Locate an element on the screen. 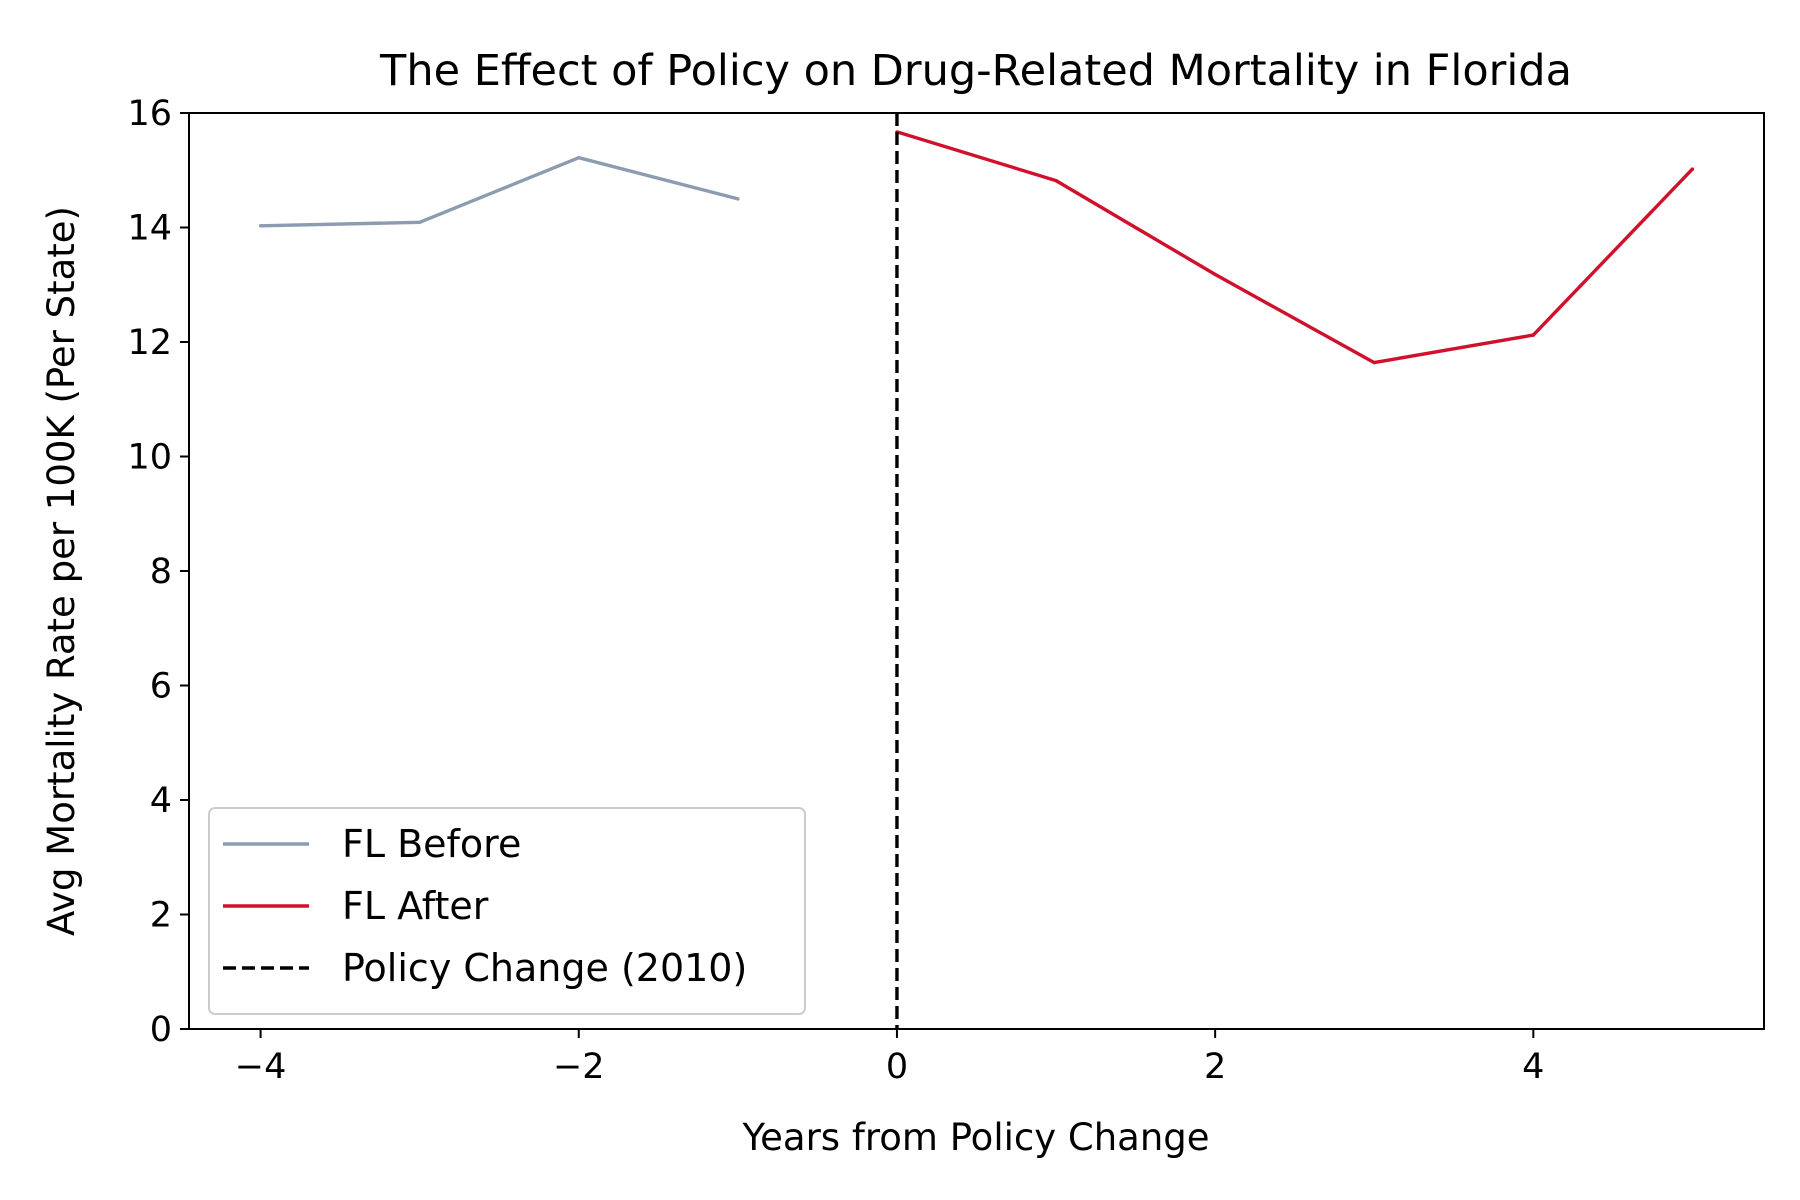  x-axis-label: Years from Policy Change is located at coordinates (975, 1137).